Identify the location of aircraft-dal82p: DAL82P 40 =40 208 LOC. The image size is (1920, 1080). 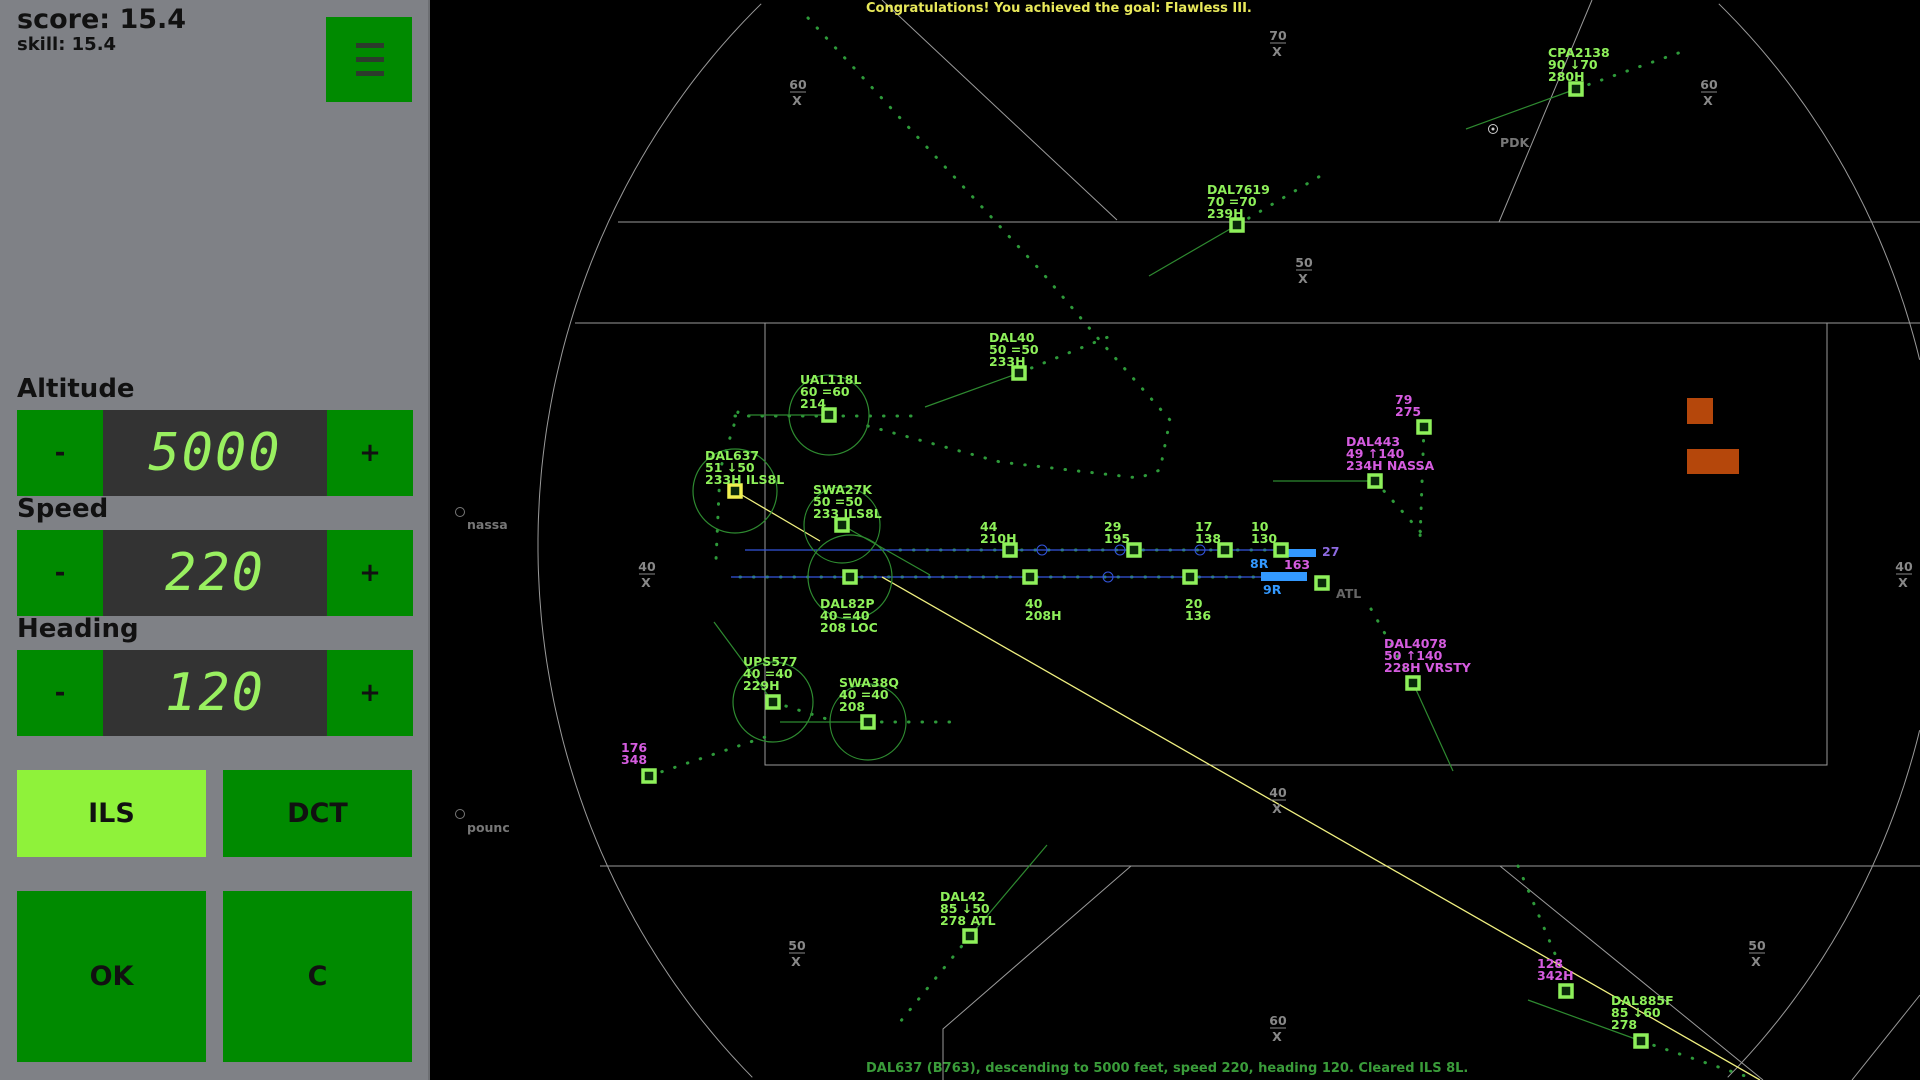
(850, 584).